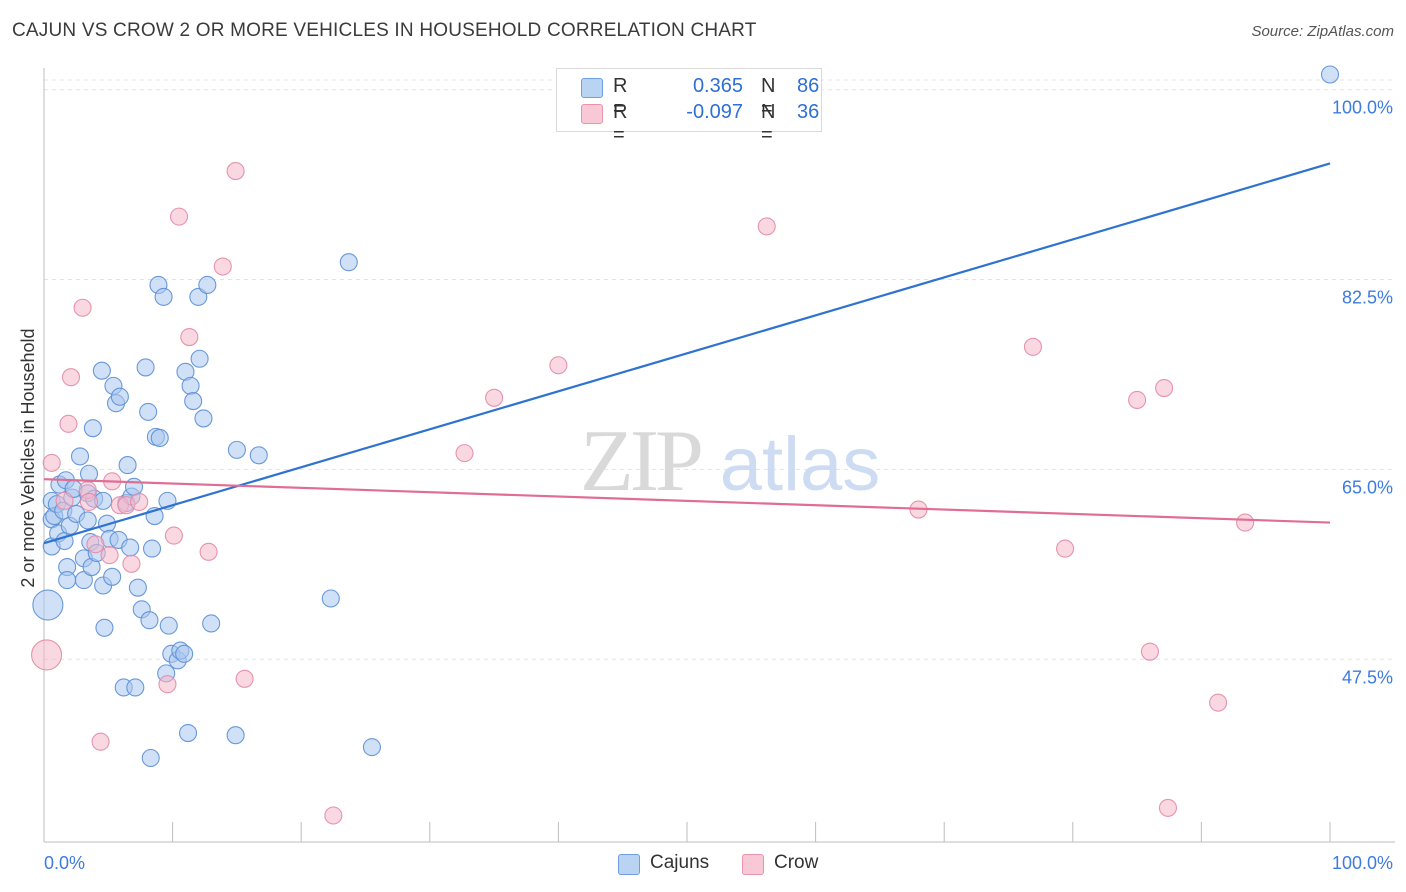 The image size is (1406, 892). What do you see at coordinates (640, 461) in the screenshot?
I see `watermark-zip: ZIP` at bounding box center [640, 461].